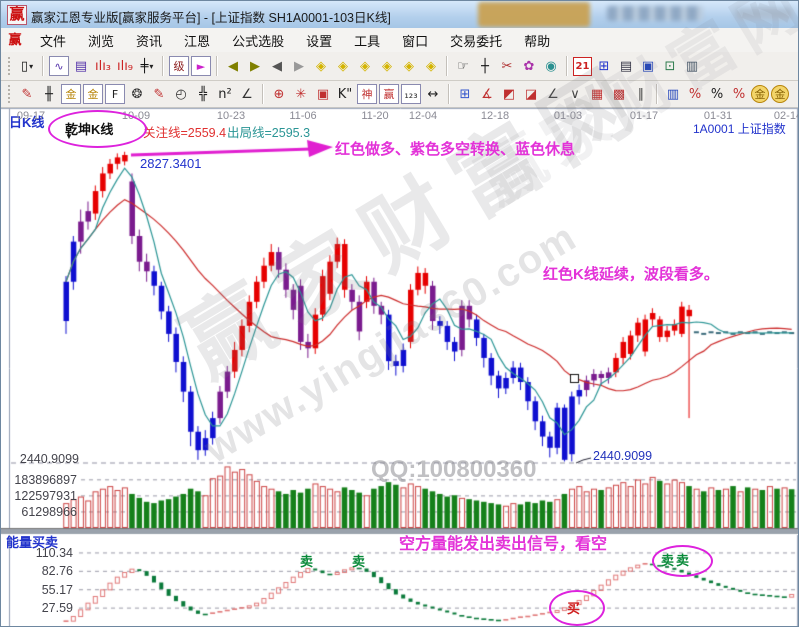  I want to click on indicator-dropdown-icon: ▼, so click(69, 136).